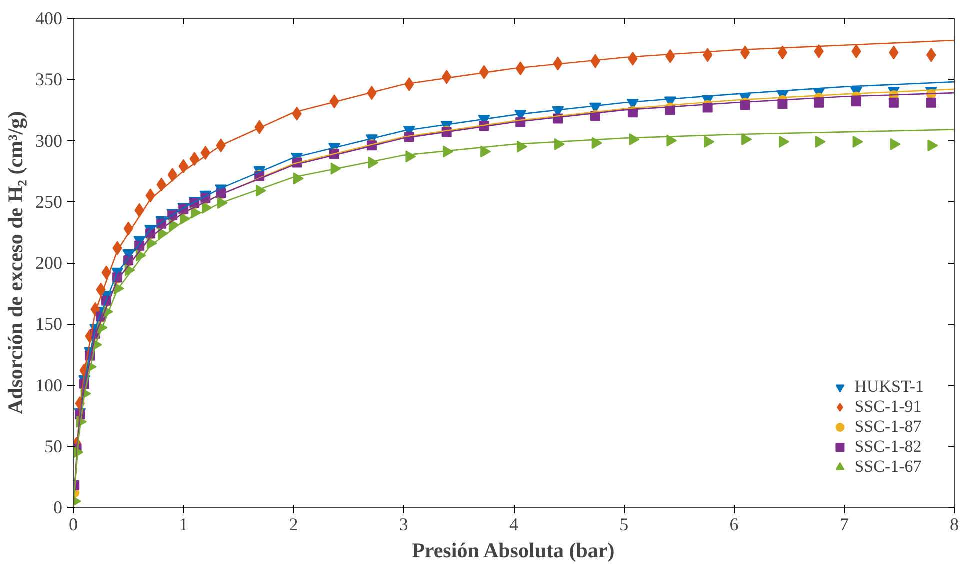 This screenshot has height=570, width=967. I want to click on y-tick-label: 50, so click(53, 446).